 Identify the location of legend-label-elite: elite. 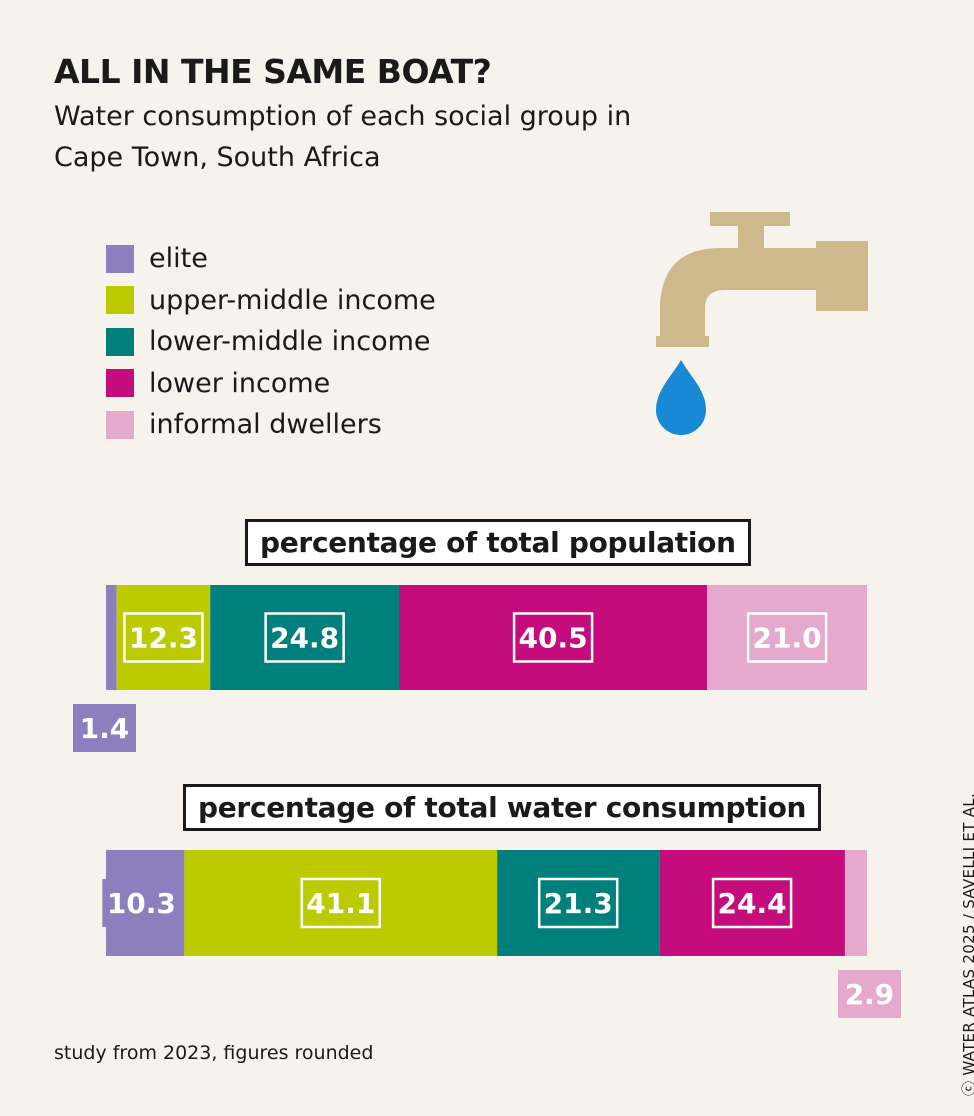
(178, 259).